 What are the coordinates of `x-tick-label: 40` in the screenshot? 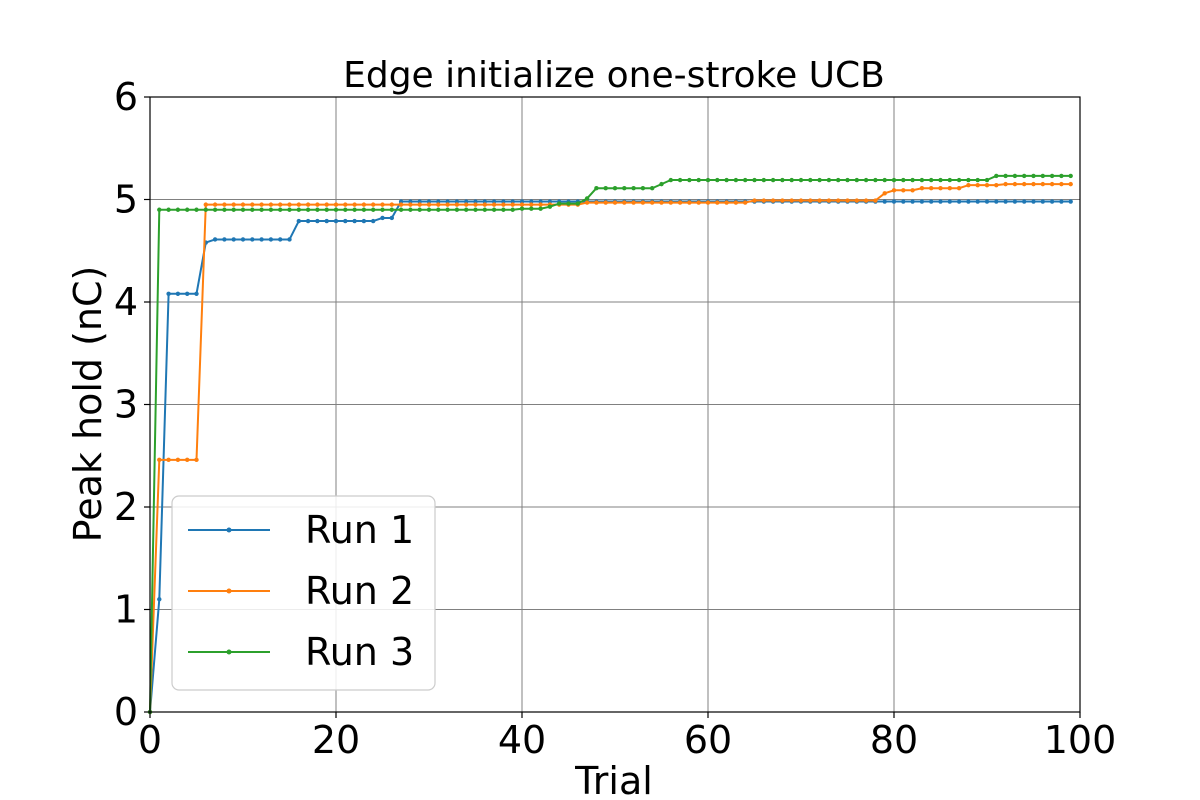 It's located at (522, 740).